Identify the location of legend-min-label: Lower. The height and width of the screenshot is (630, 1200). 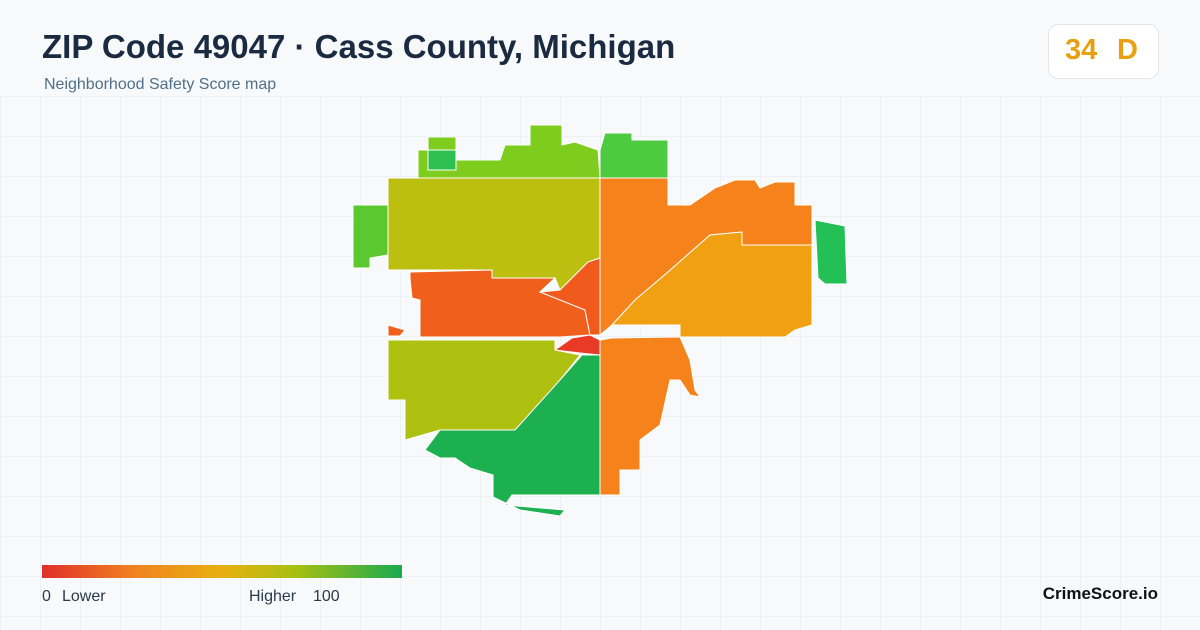
(84, 596).